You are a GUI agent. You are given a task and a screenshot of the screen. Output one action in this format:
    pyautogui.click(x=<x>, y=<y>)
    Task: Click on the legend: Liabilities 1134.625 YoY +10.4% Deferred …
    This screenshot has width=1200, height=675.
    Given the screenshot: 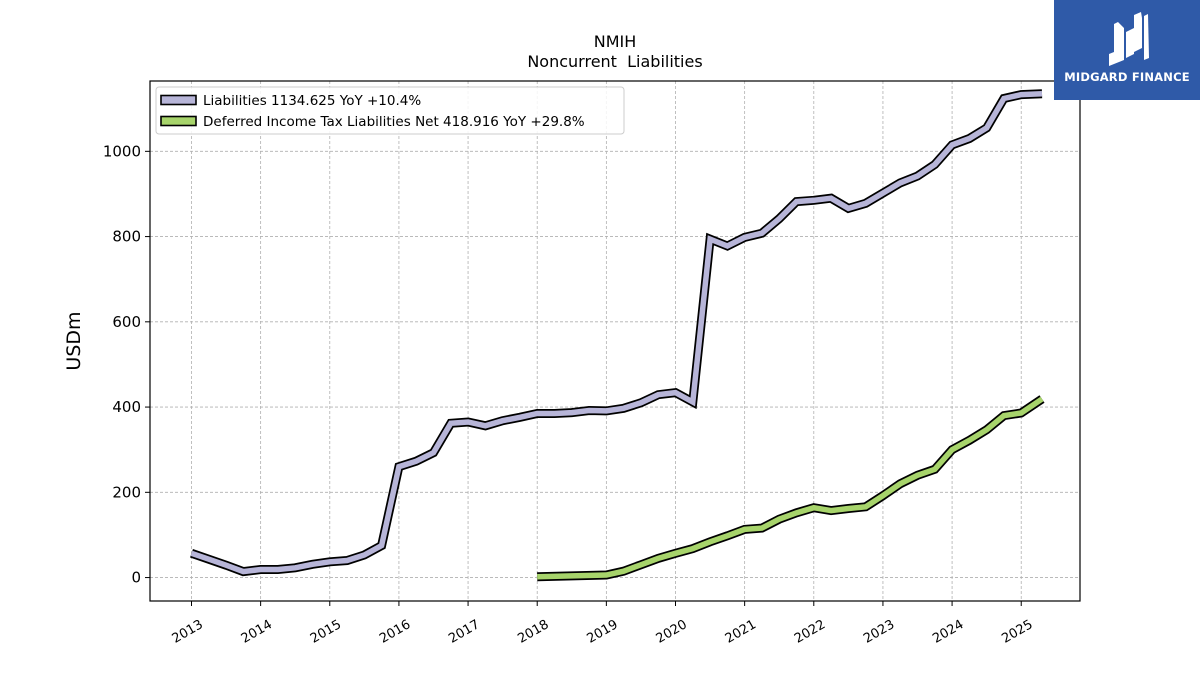 What is the action you would take?
    pyautogui.click(x=390, y=110)
    